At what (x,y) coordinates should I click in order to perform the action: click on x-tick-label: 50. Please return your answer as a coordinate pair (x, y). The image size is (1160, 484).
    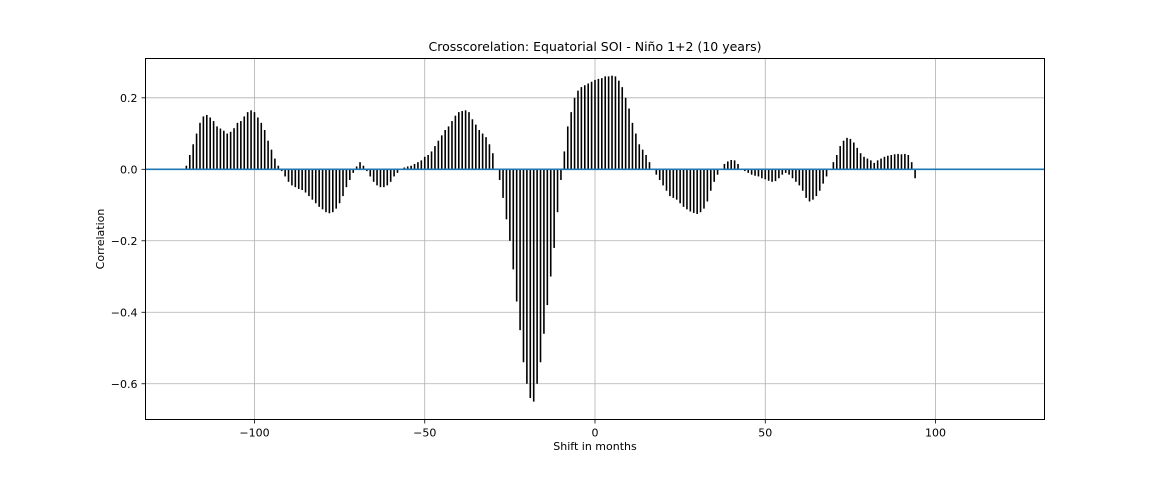
    Looking at the image, I should click on (765, 433).